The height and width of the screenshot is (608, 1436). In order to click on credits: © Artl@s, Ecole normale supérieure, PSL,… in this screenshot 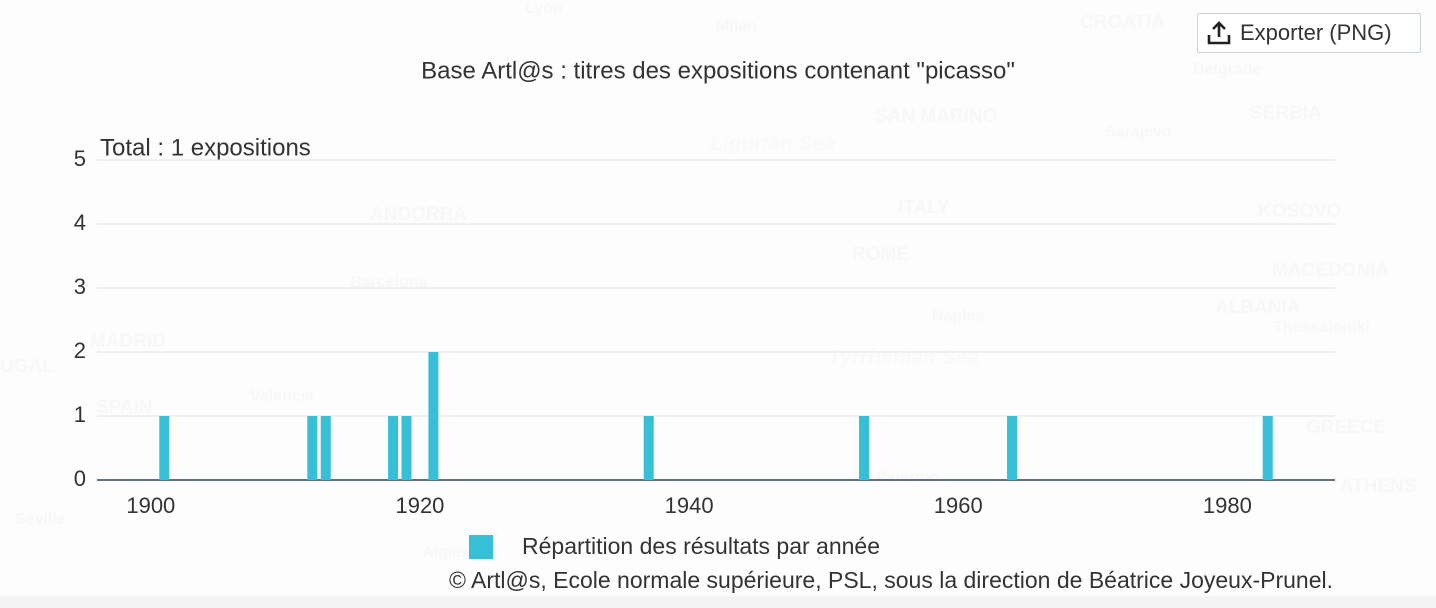, I will do `click(891, 580)`.